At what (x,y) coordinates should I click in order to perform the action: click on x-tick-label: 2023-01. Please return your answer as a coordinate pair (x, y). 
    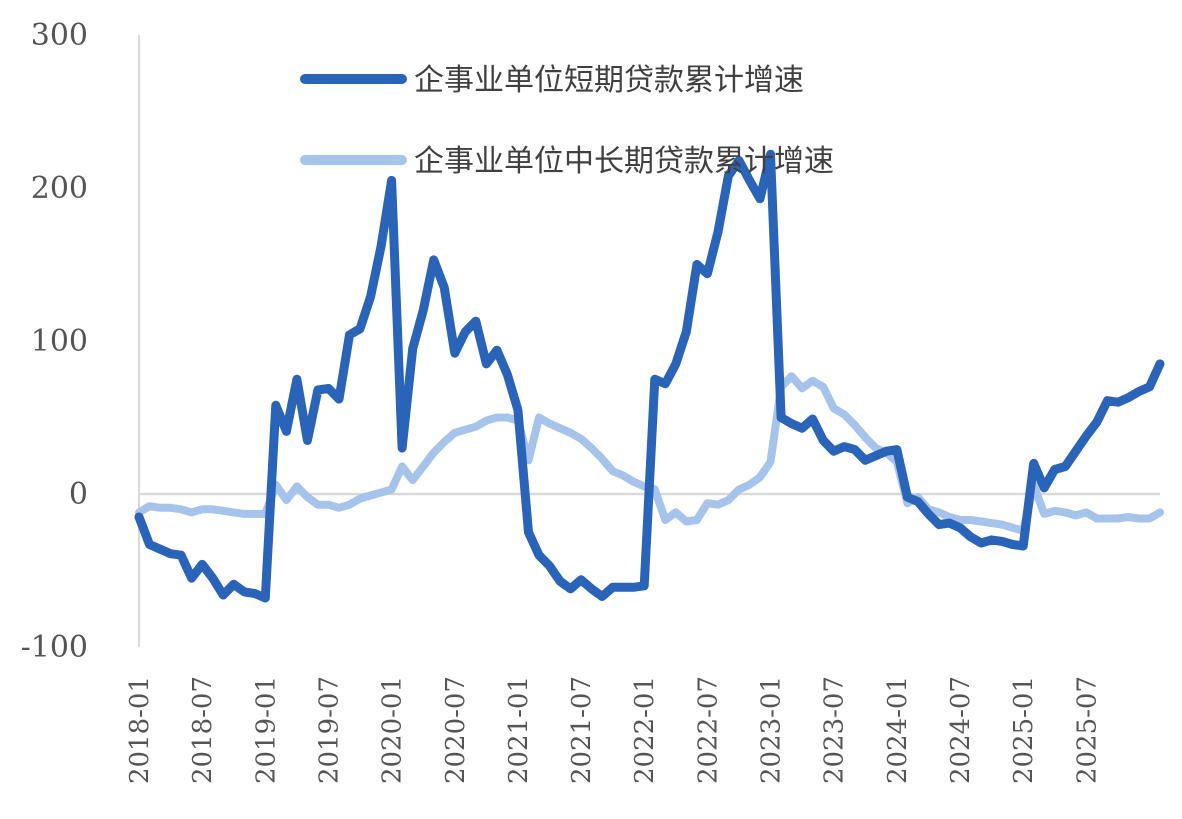
    Looking at the image, I should click on (772, 730).